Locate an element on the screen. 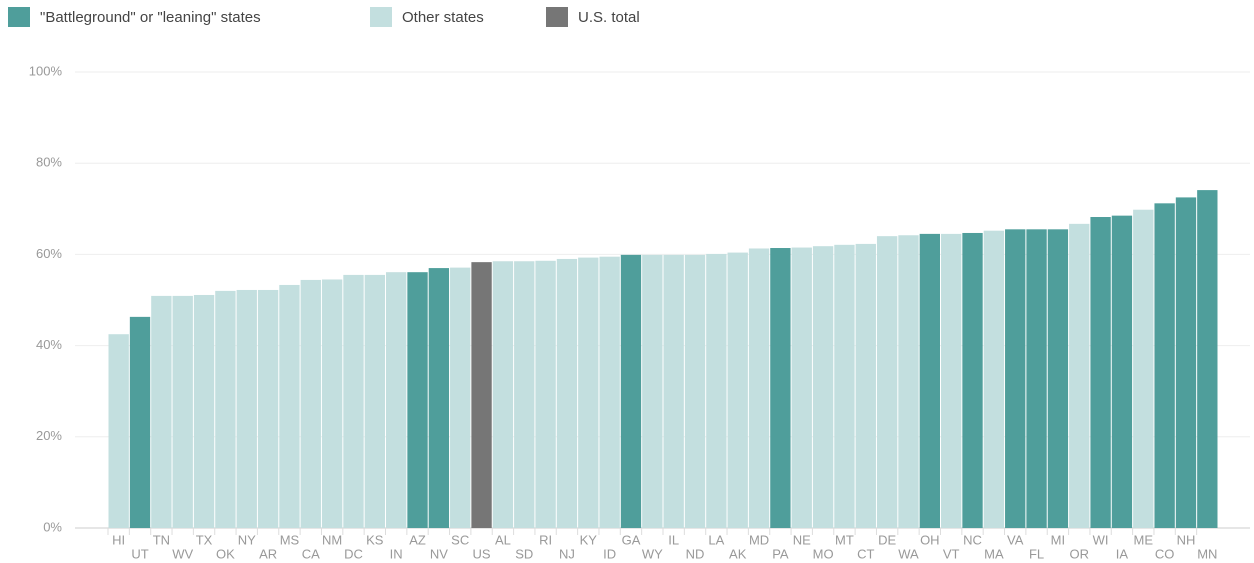 This screenshot has height=563, width=1254. x-tick-label: VT is located at coordinates (951, 553).